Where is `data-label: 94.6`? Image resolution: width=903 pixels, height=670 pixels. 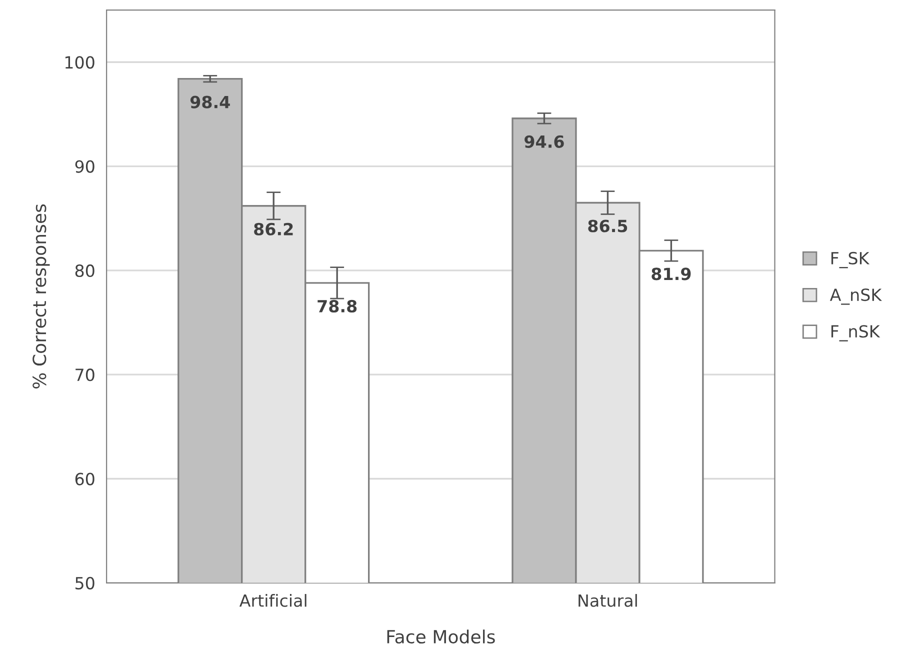 data-label: 94.6 is located at coordinates (544, 141).